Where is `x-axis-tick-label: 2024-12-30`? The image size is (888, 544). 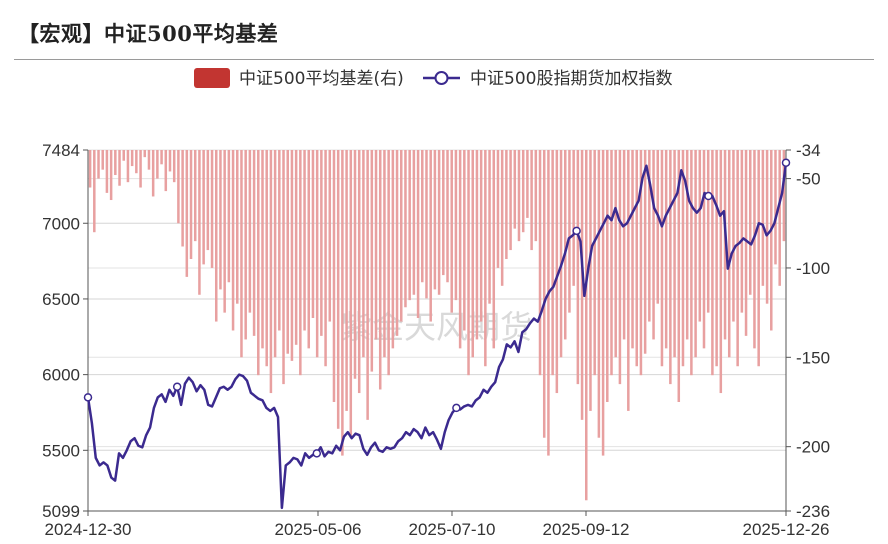
x-axis-tick-label: 2024-12-30 is located at coordinates (88, 529).